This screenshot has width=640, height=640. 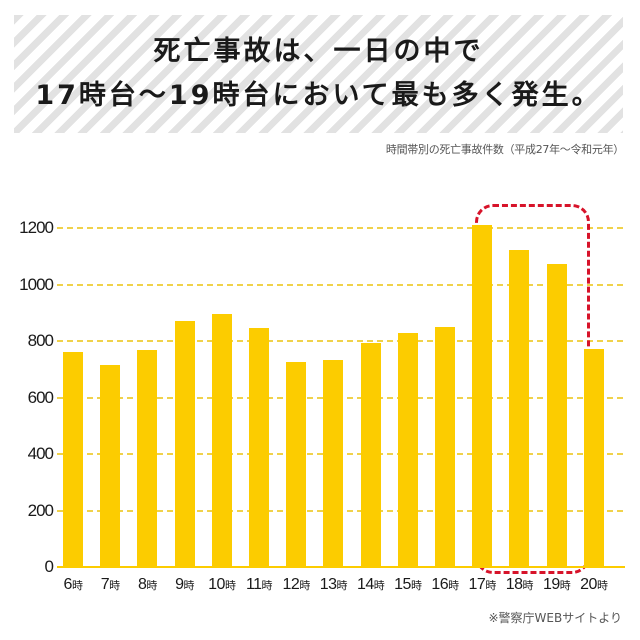 I want to click on y-tick-label: 1200, so click(x=36, y=227).